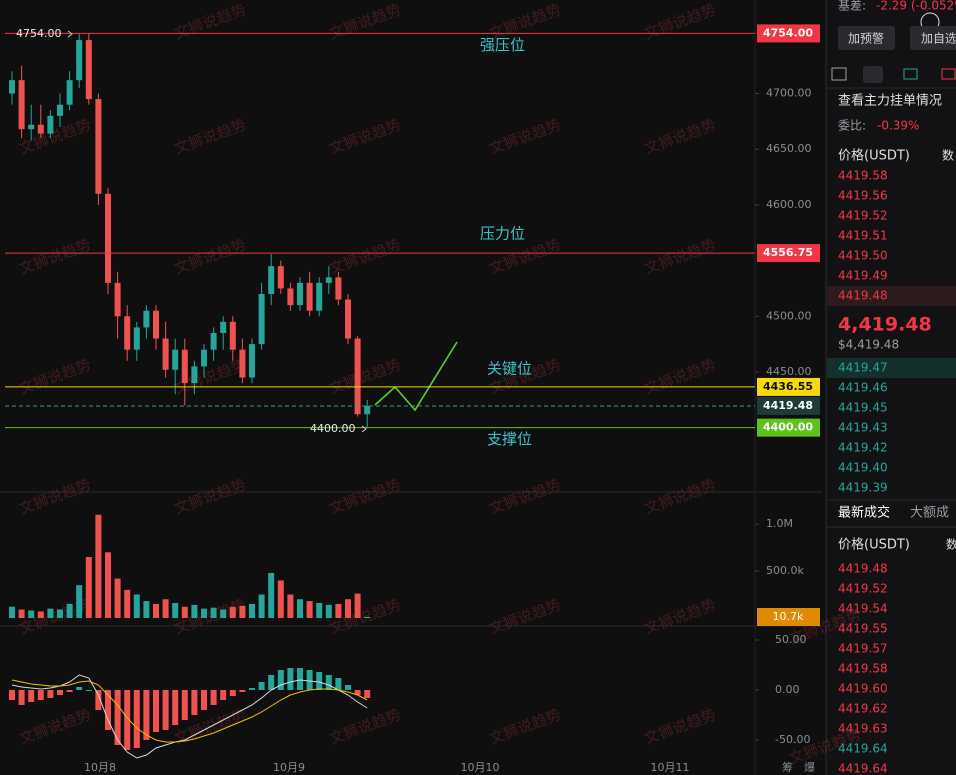 The width and height of the screenshot is (956, 775). Describe the element at coordinates (502, 234) in the screenshot. I see `level-note: 压力位` at that location.